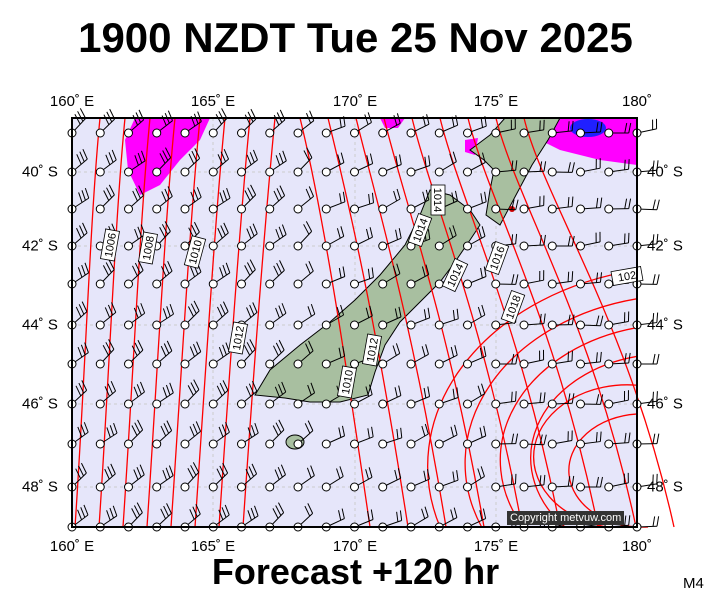 The height and width of the screenshot is (600, 711). I want to click on svg-text: 1008, so click(149, 248).